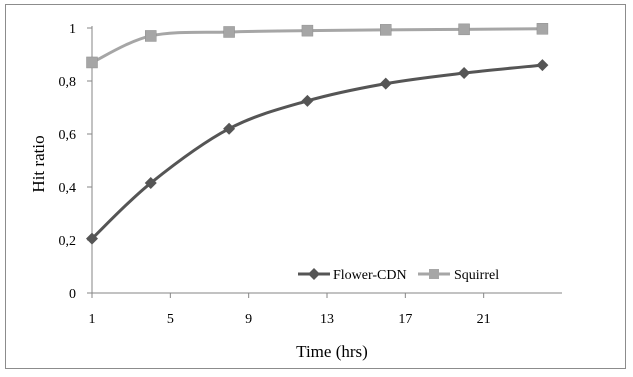 Image resolution: width=633 pixels, height=377 pixels. What do you see at coordinates (68, 135) in the screenshot?
I see `y-tick-label: 0,6` at bounding box center [68, 135].